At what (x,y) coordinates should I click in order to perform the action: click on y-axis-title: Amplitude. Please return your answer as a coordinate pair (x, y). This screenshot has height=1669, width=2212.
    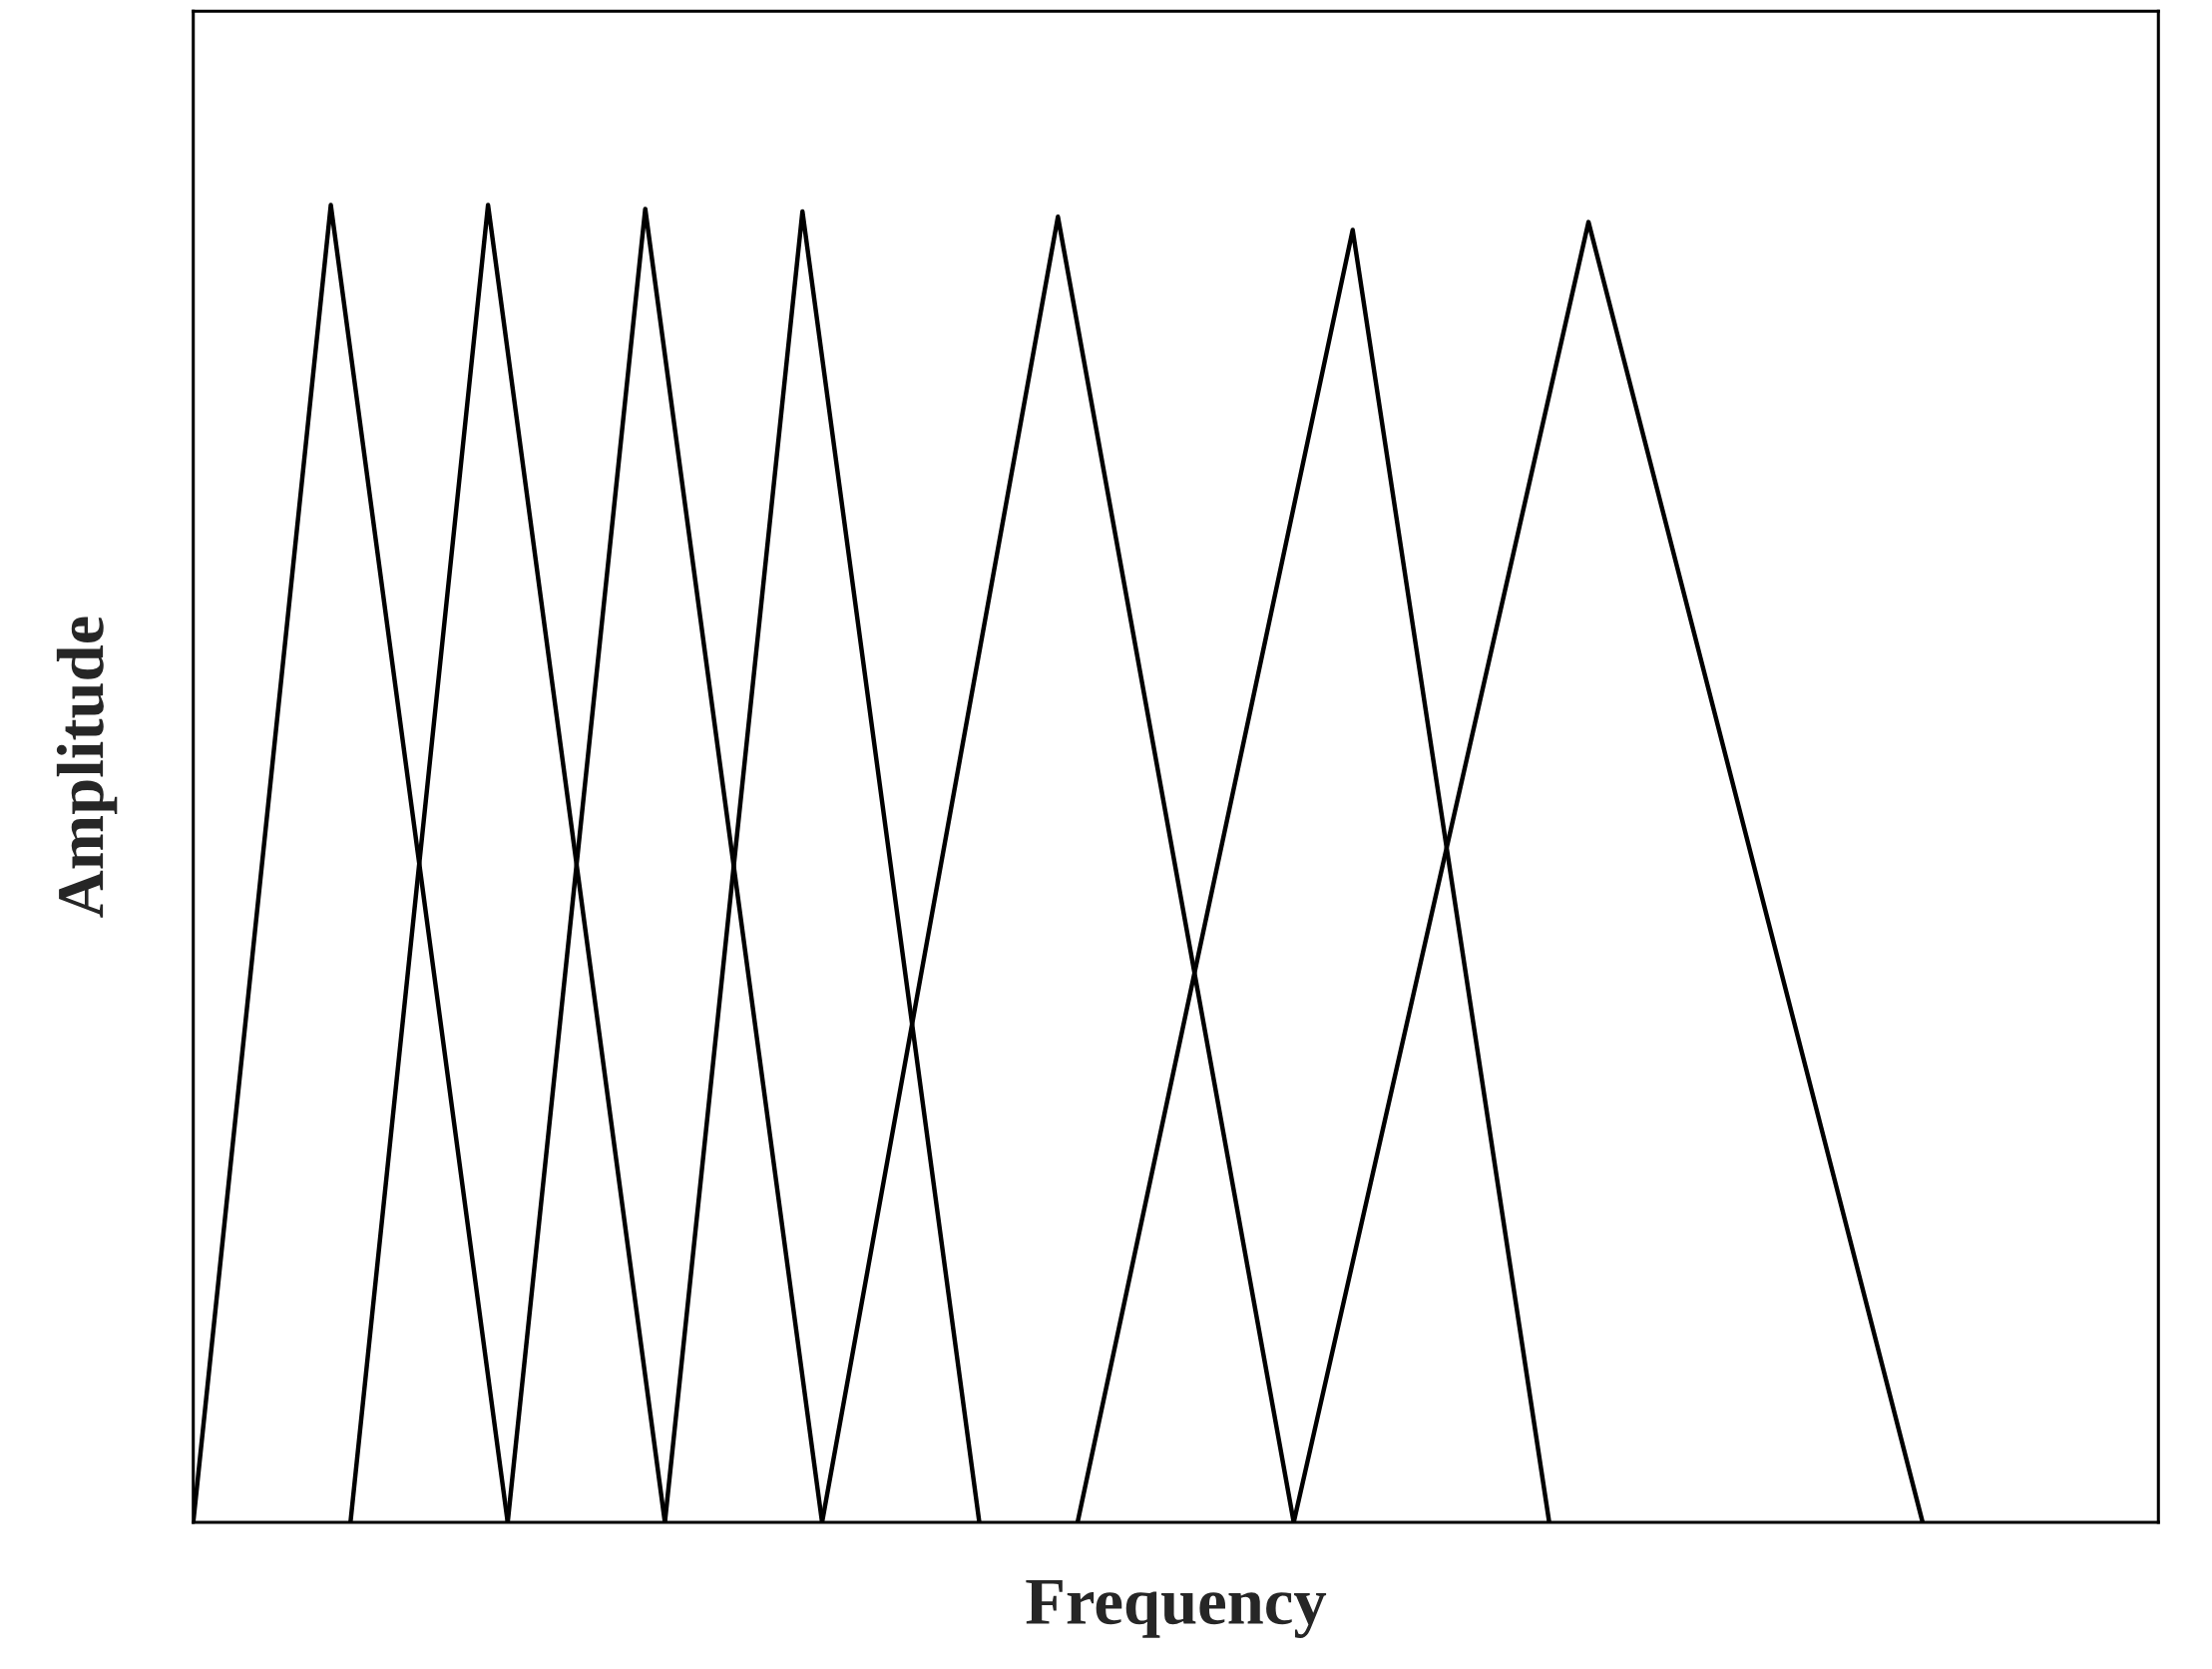
    Looking at the image, I should click on (87, 767).